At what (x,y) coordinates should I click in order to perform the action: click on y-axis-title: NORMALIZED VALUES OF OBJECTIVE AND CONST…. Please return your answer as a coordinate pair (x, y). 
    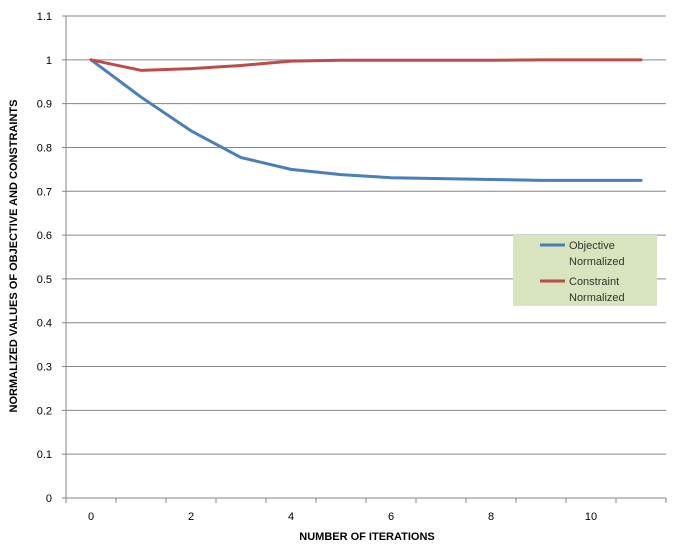
    Looking at the image, I should click on (14, 256).